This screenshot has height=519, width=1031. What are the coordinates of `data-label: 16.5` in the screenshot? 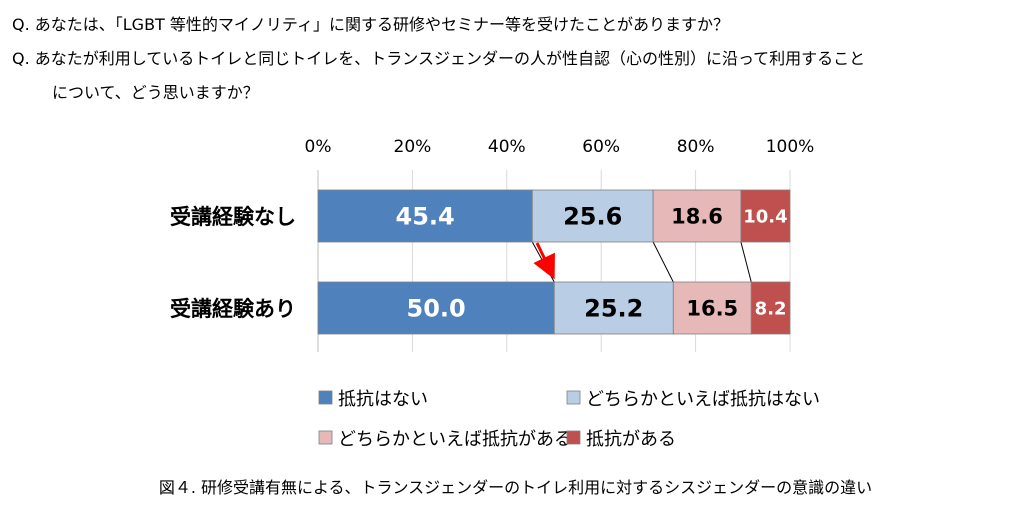 It's located at (712, 309).